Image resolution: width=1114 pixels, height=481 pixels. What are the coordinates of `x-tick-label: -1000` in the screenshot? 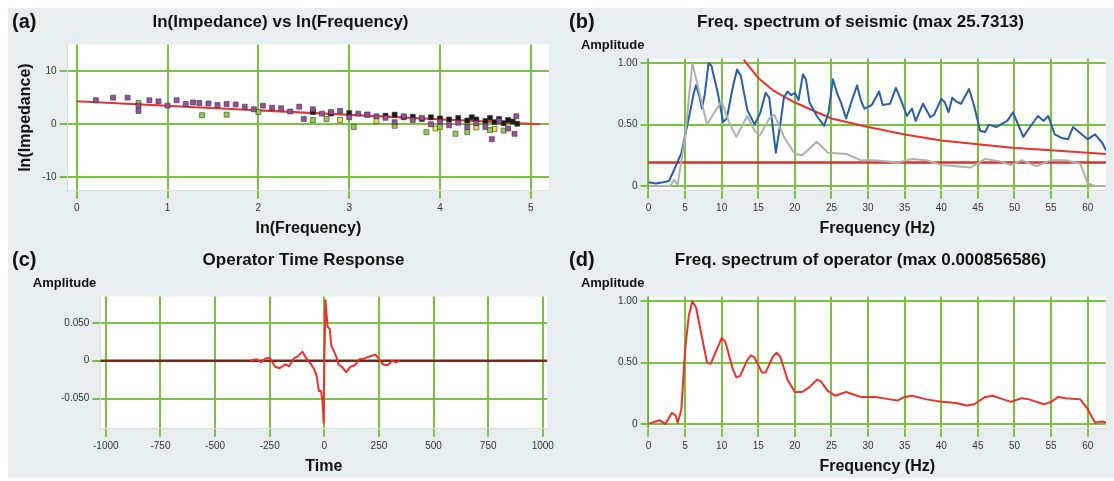 It's located at (106, 445).